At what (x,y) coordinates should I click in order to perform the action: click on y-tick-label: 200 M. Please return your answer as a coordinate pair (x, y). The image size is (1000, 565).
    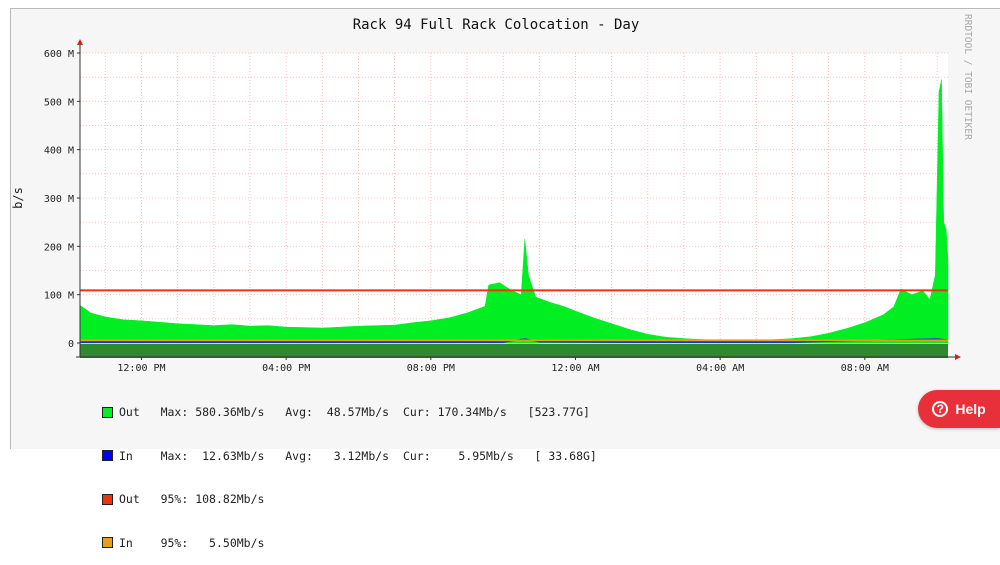
    Looking at the image, I should click on (59, 247).